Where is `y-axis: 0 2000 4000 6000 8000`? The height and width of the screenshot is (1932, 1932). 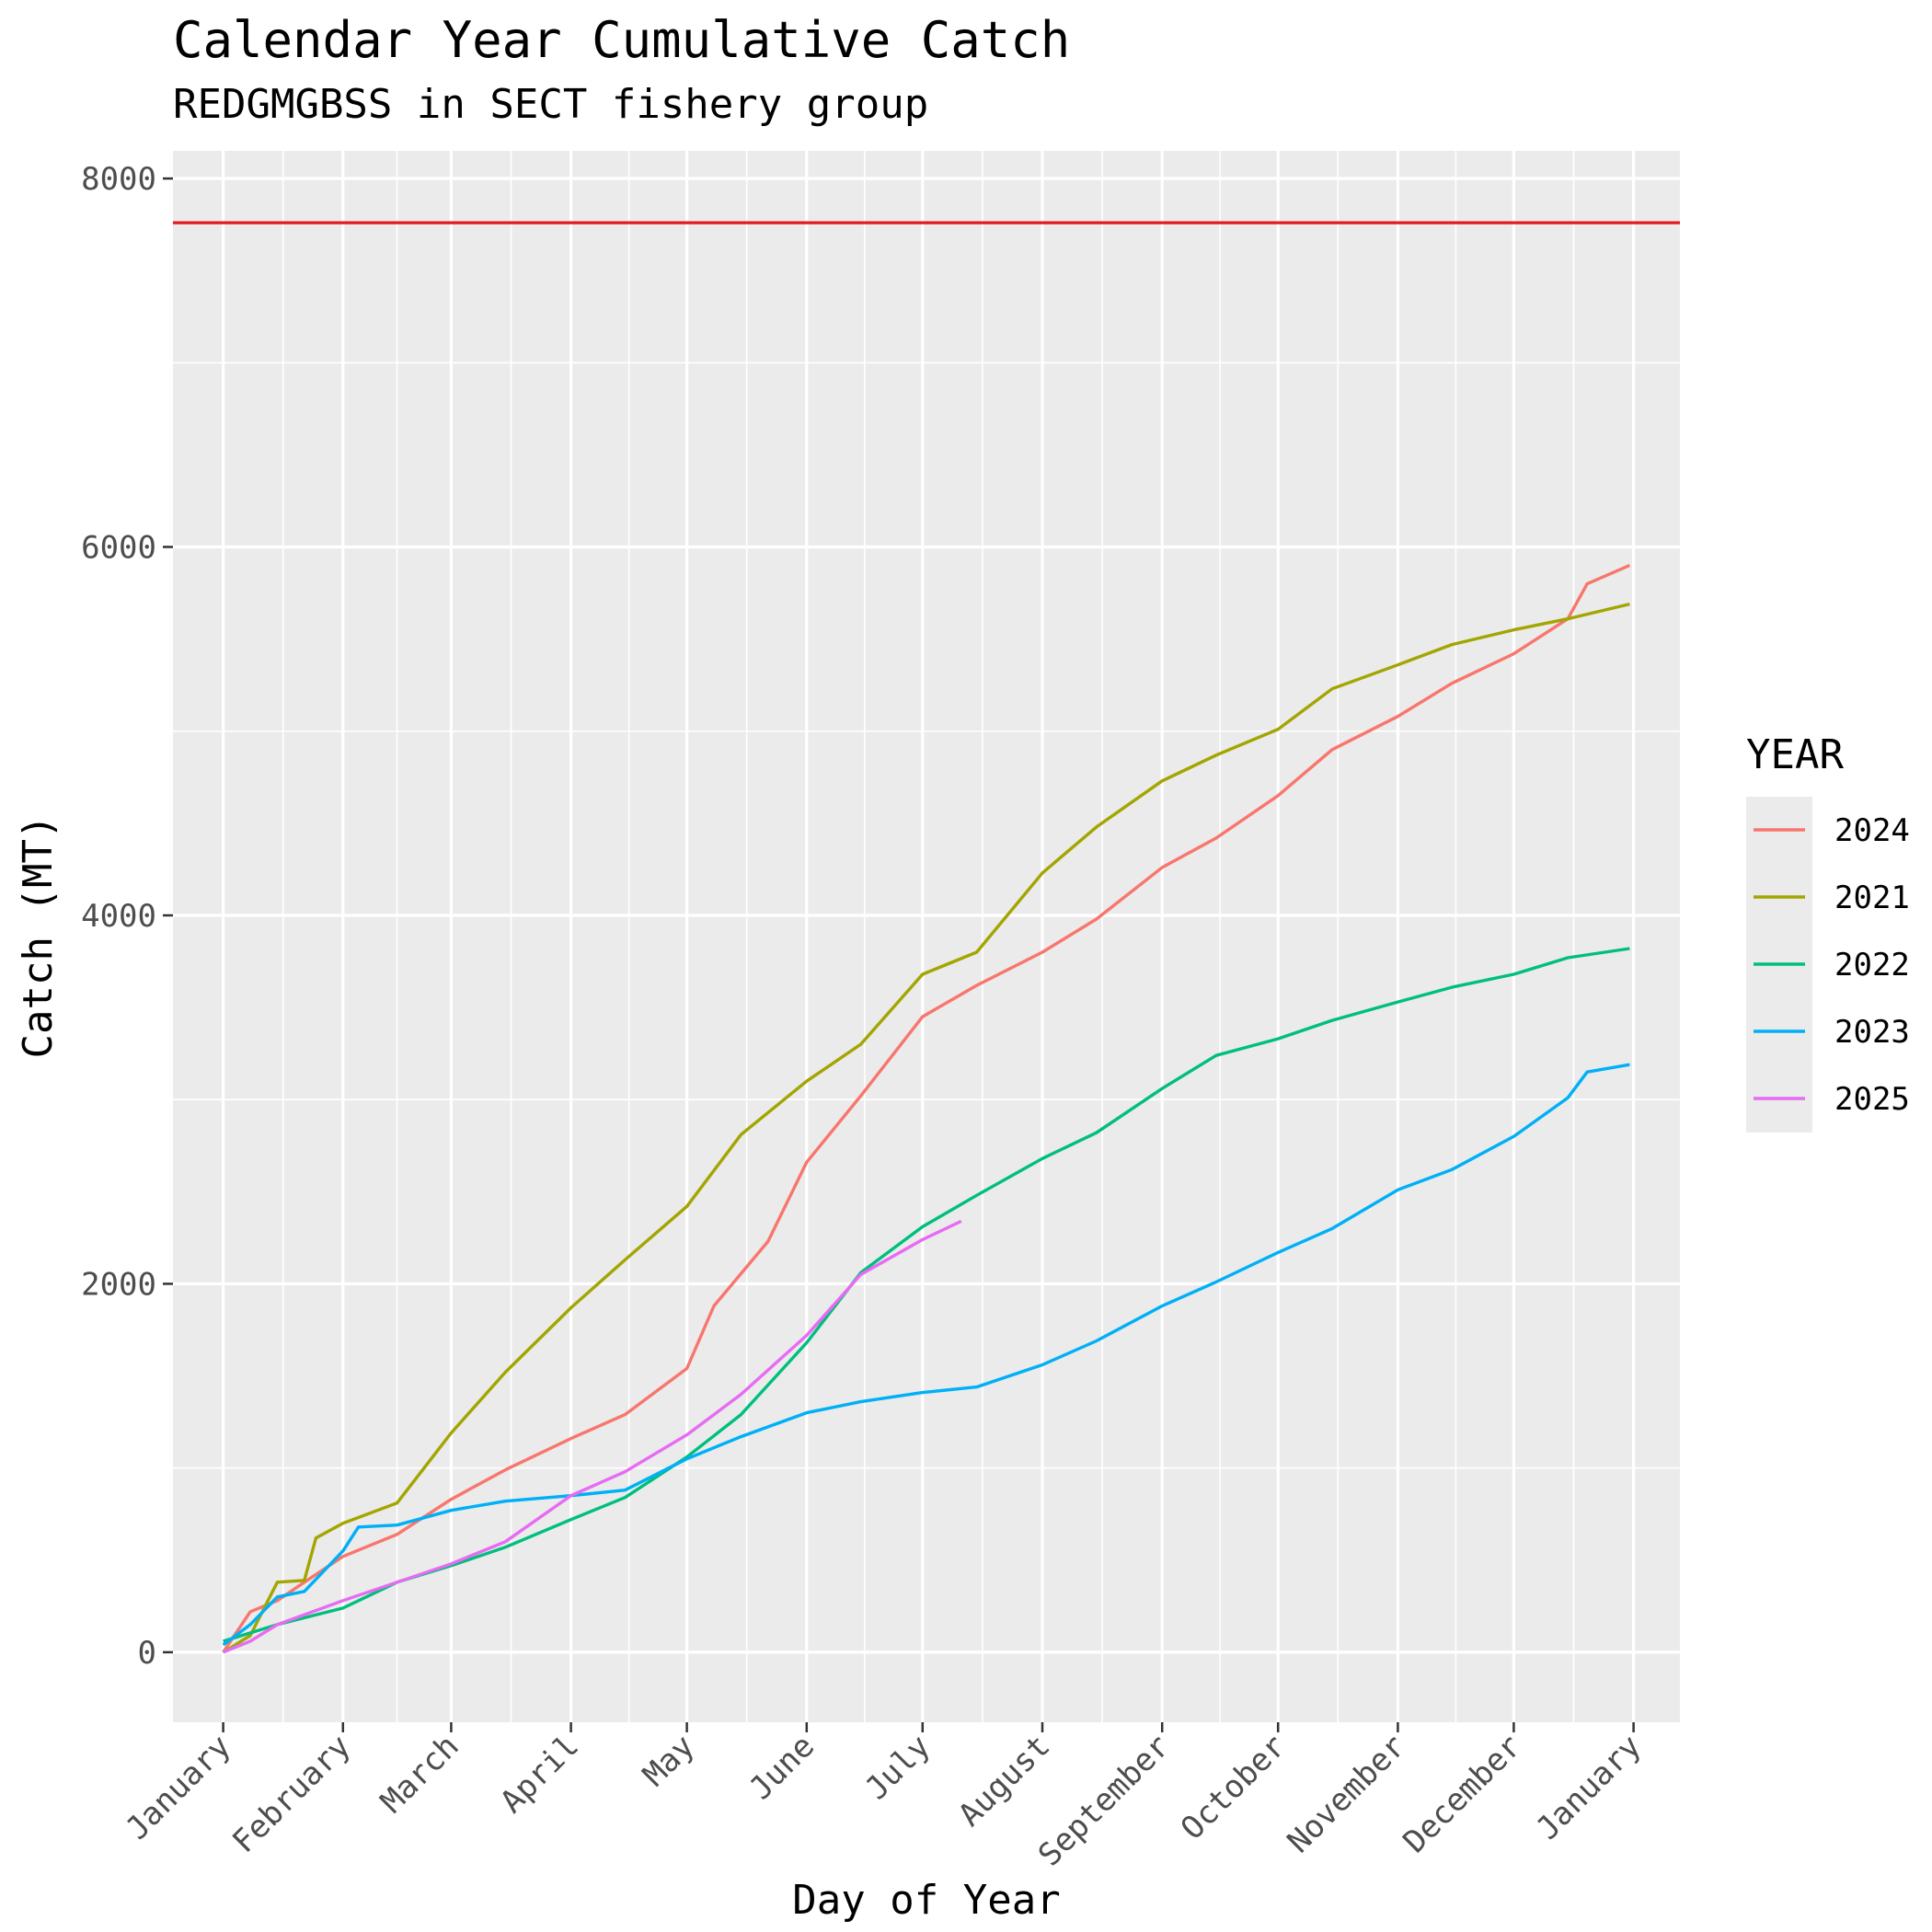
y-axis: 0 2000 4000 6000 8000 is located at coordinates (127, 916).